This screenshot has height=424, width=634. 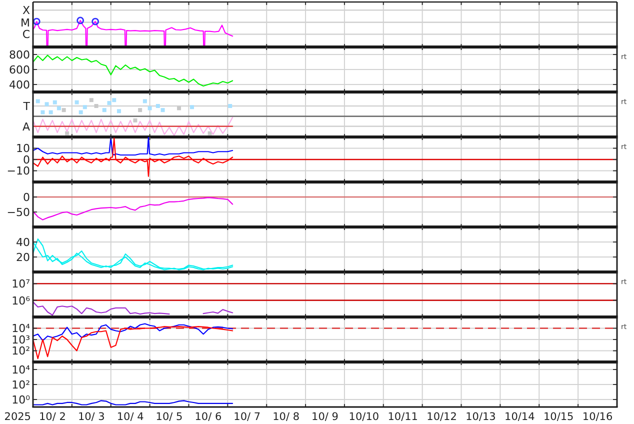 I want to click on x-axis-title: 2025, so click(x=17, y=417).